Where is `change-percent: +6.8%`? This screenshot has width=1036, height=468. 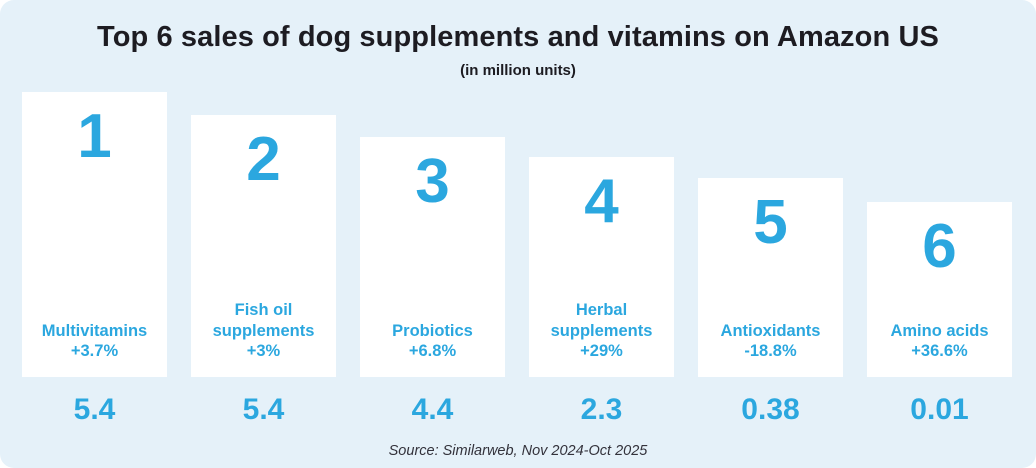 change-percent: +6.8% is located at coordinates (432, 351).